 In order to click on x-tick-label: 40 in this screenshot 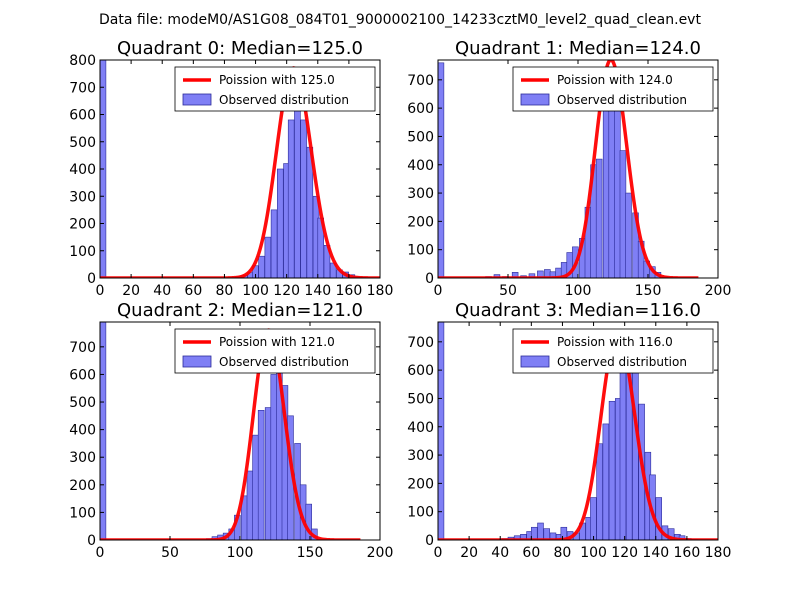, I will do `click(500, 553)`.